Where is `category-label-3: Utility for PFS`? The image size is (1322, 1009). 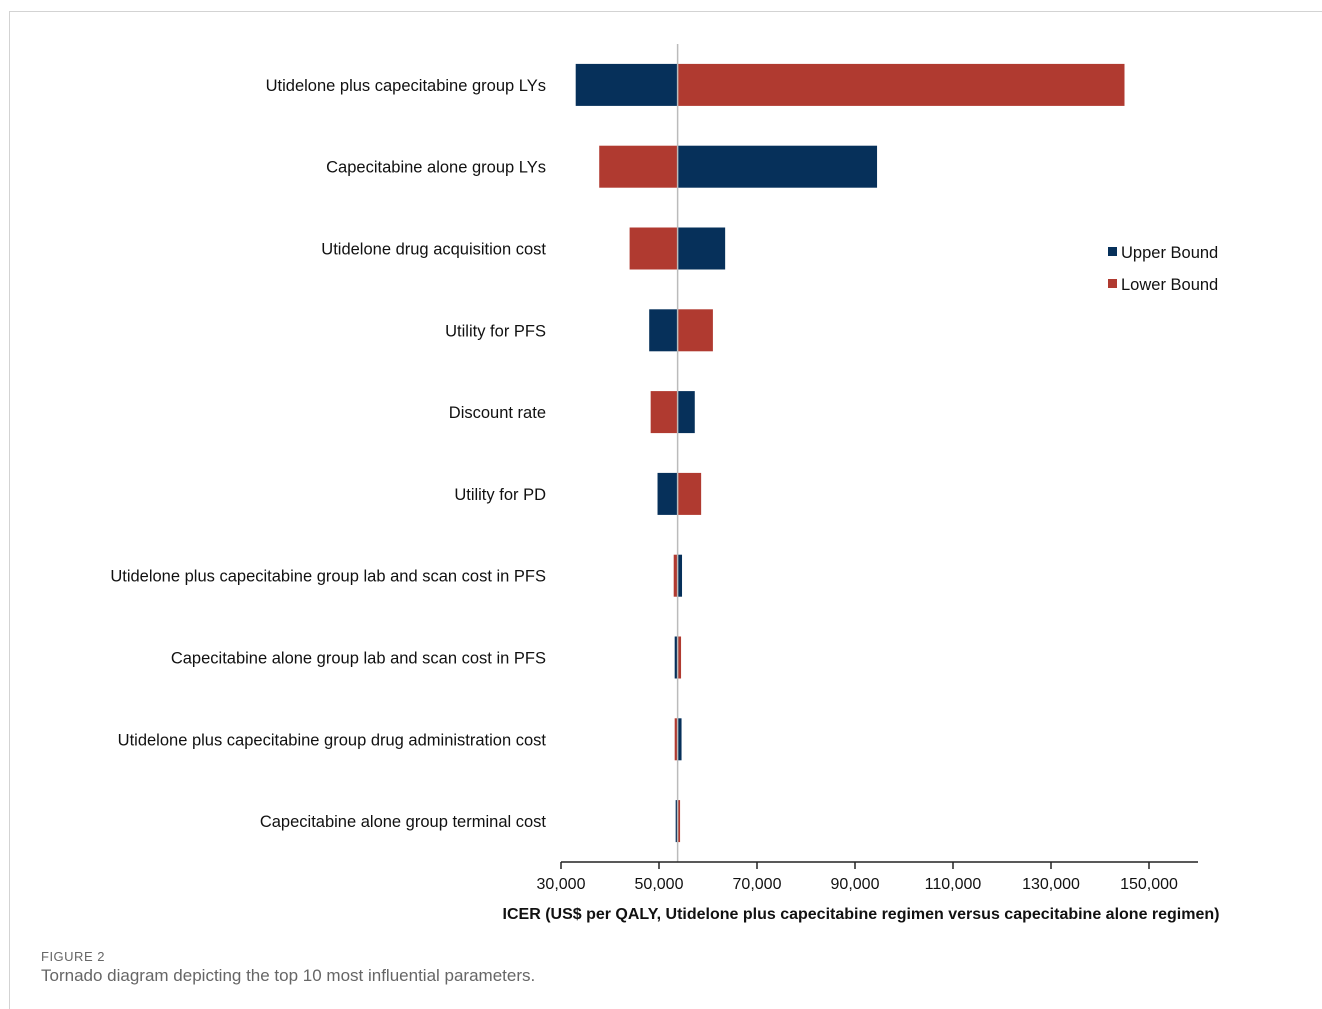 category-label-3: Utility for PFS is located at coordinates (495, 331).